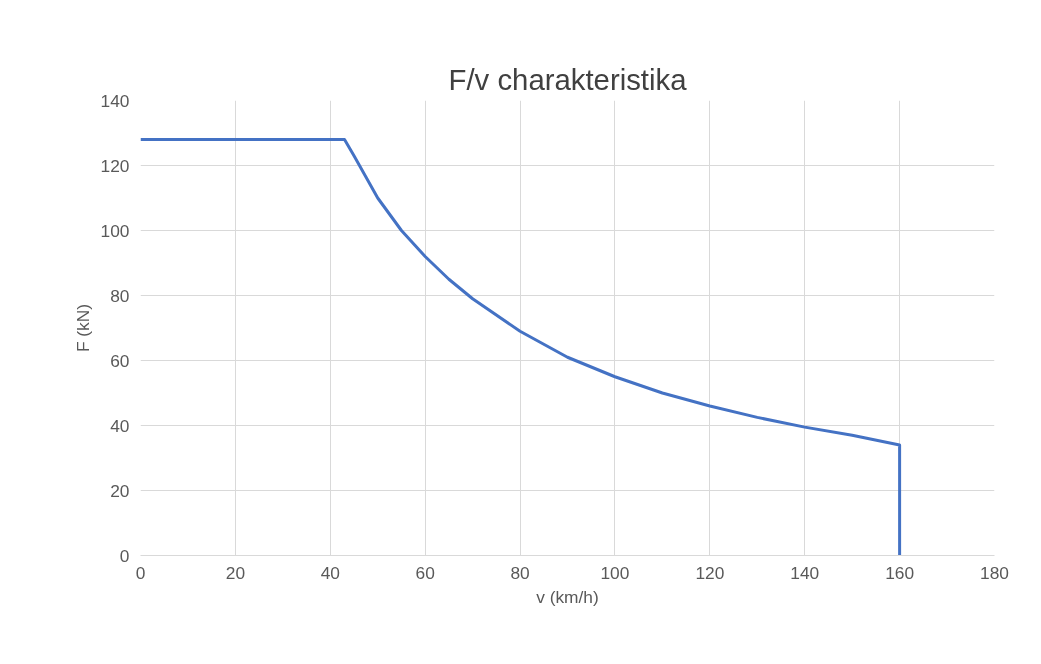  What do you see at coordinates (120, 490) in the screenshot?
I see `y-tick-label: 20` at bounding box center [120, 490].